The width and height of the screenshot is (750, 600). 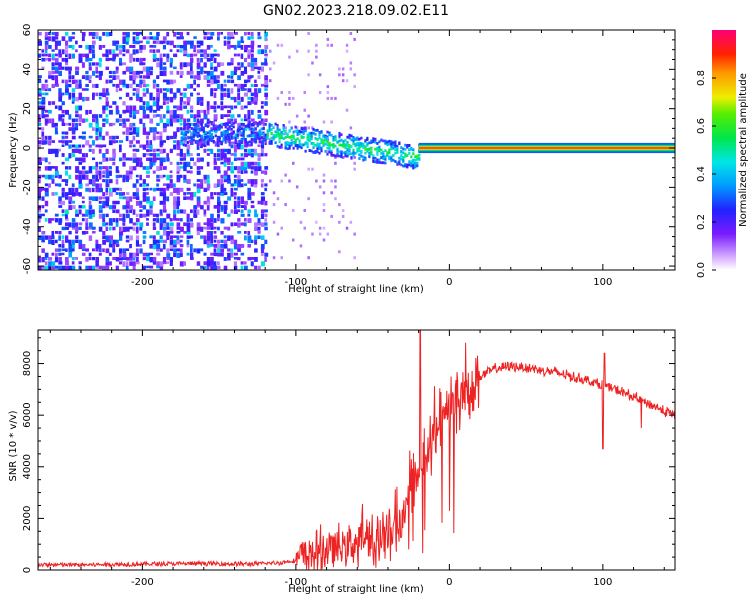 What do you see at coordinates (296, 582) in the screenshot?
I see `x-tick-label: -100` at bounding box center [296, 582].